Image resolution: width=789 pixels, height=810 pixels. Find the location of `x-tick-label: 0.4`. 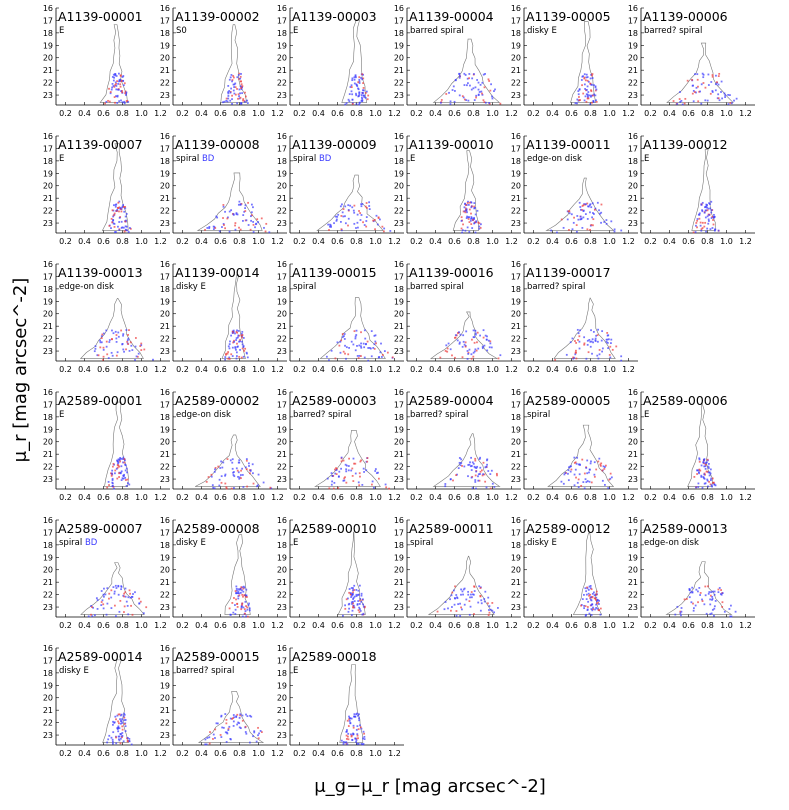

x-tick-label: 0.4 is located at coordinates (552, 369).